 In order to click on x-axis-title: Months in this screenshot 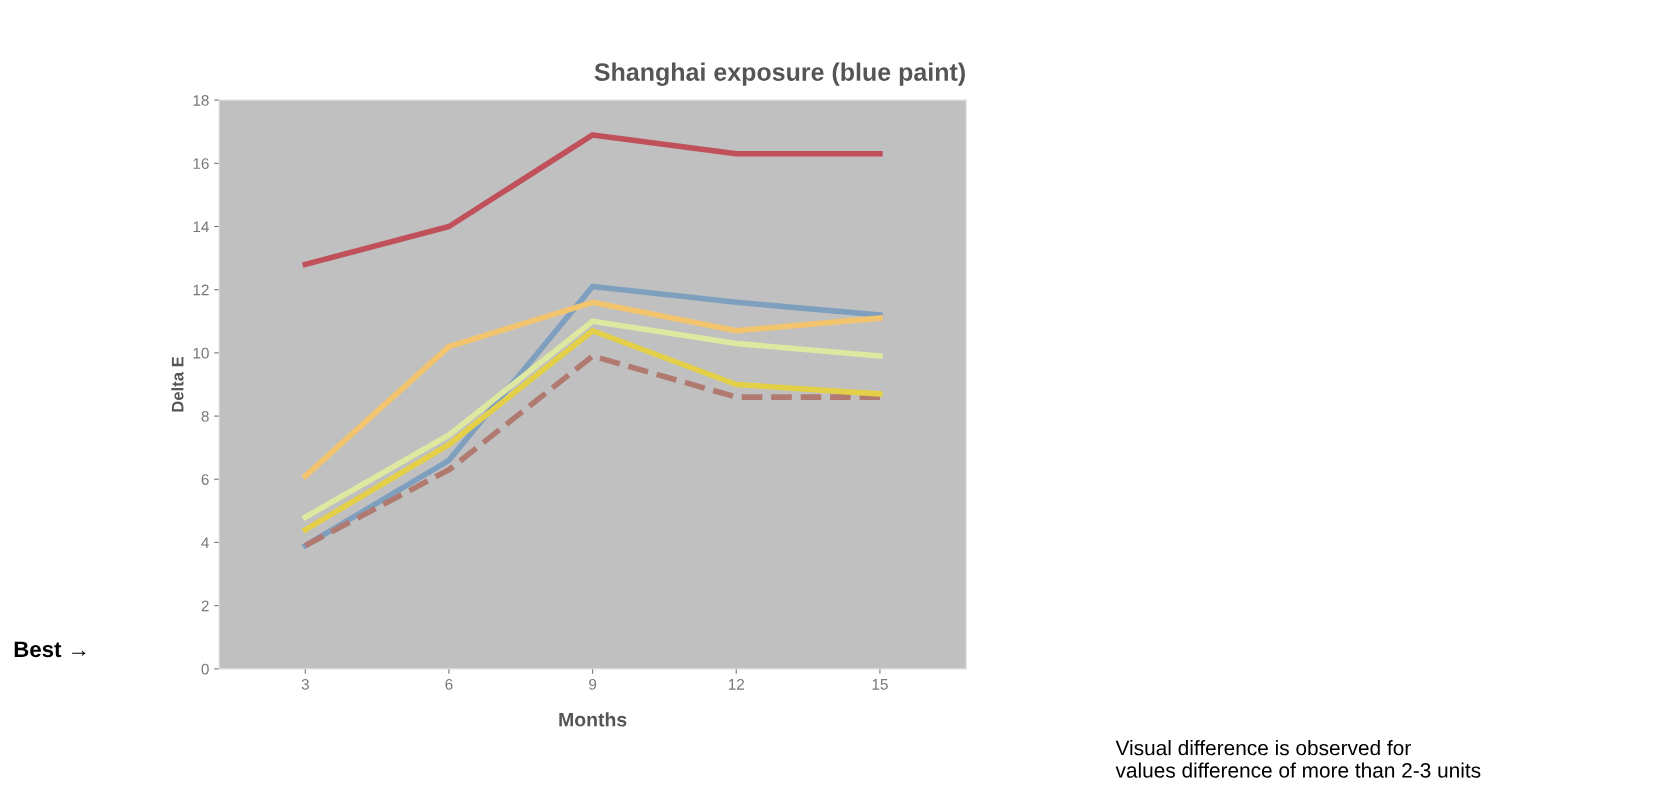, I will do `click(593, 719)`.